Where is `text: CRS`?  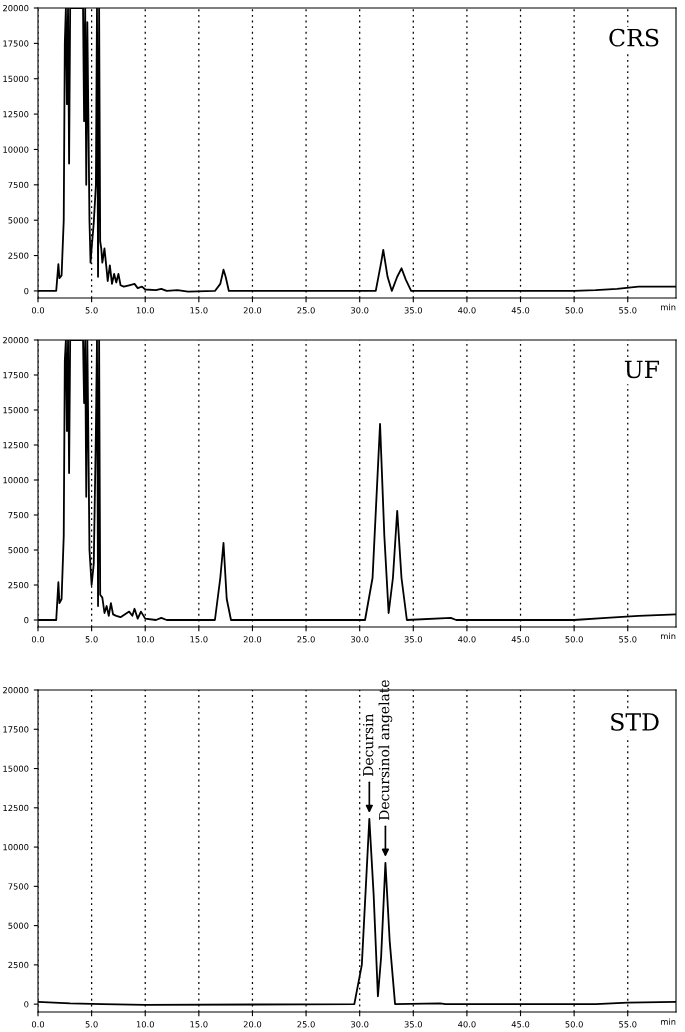
text: CRS is located at coordinates (634, 37).